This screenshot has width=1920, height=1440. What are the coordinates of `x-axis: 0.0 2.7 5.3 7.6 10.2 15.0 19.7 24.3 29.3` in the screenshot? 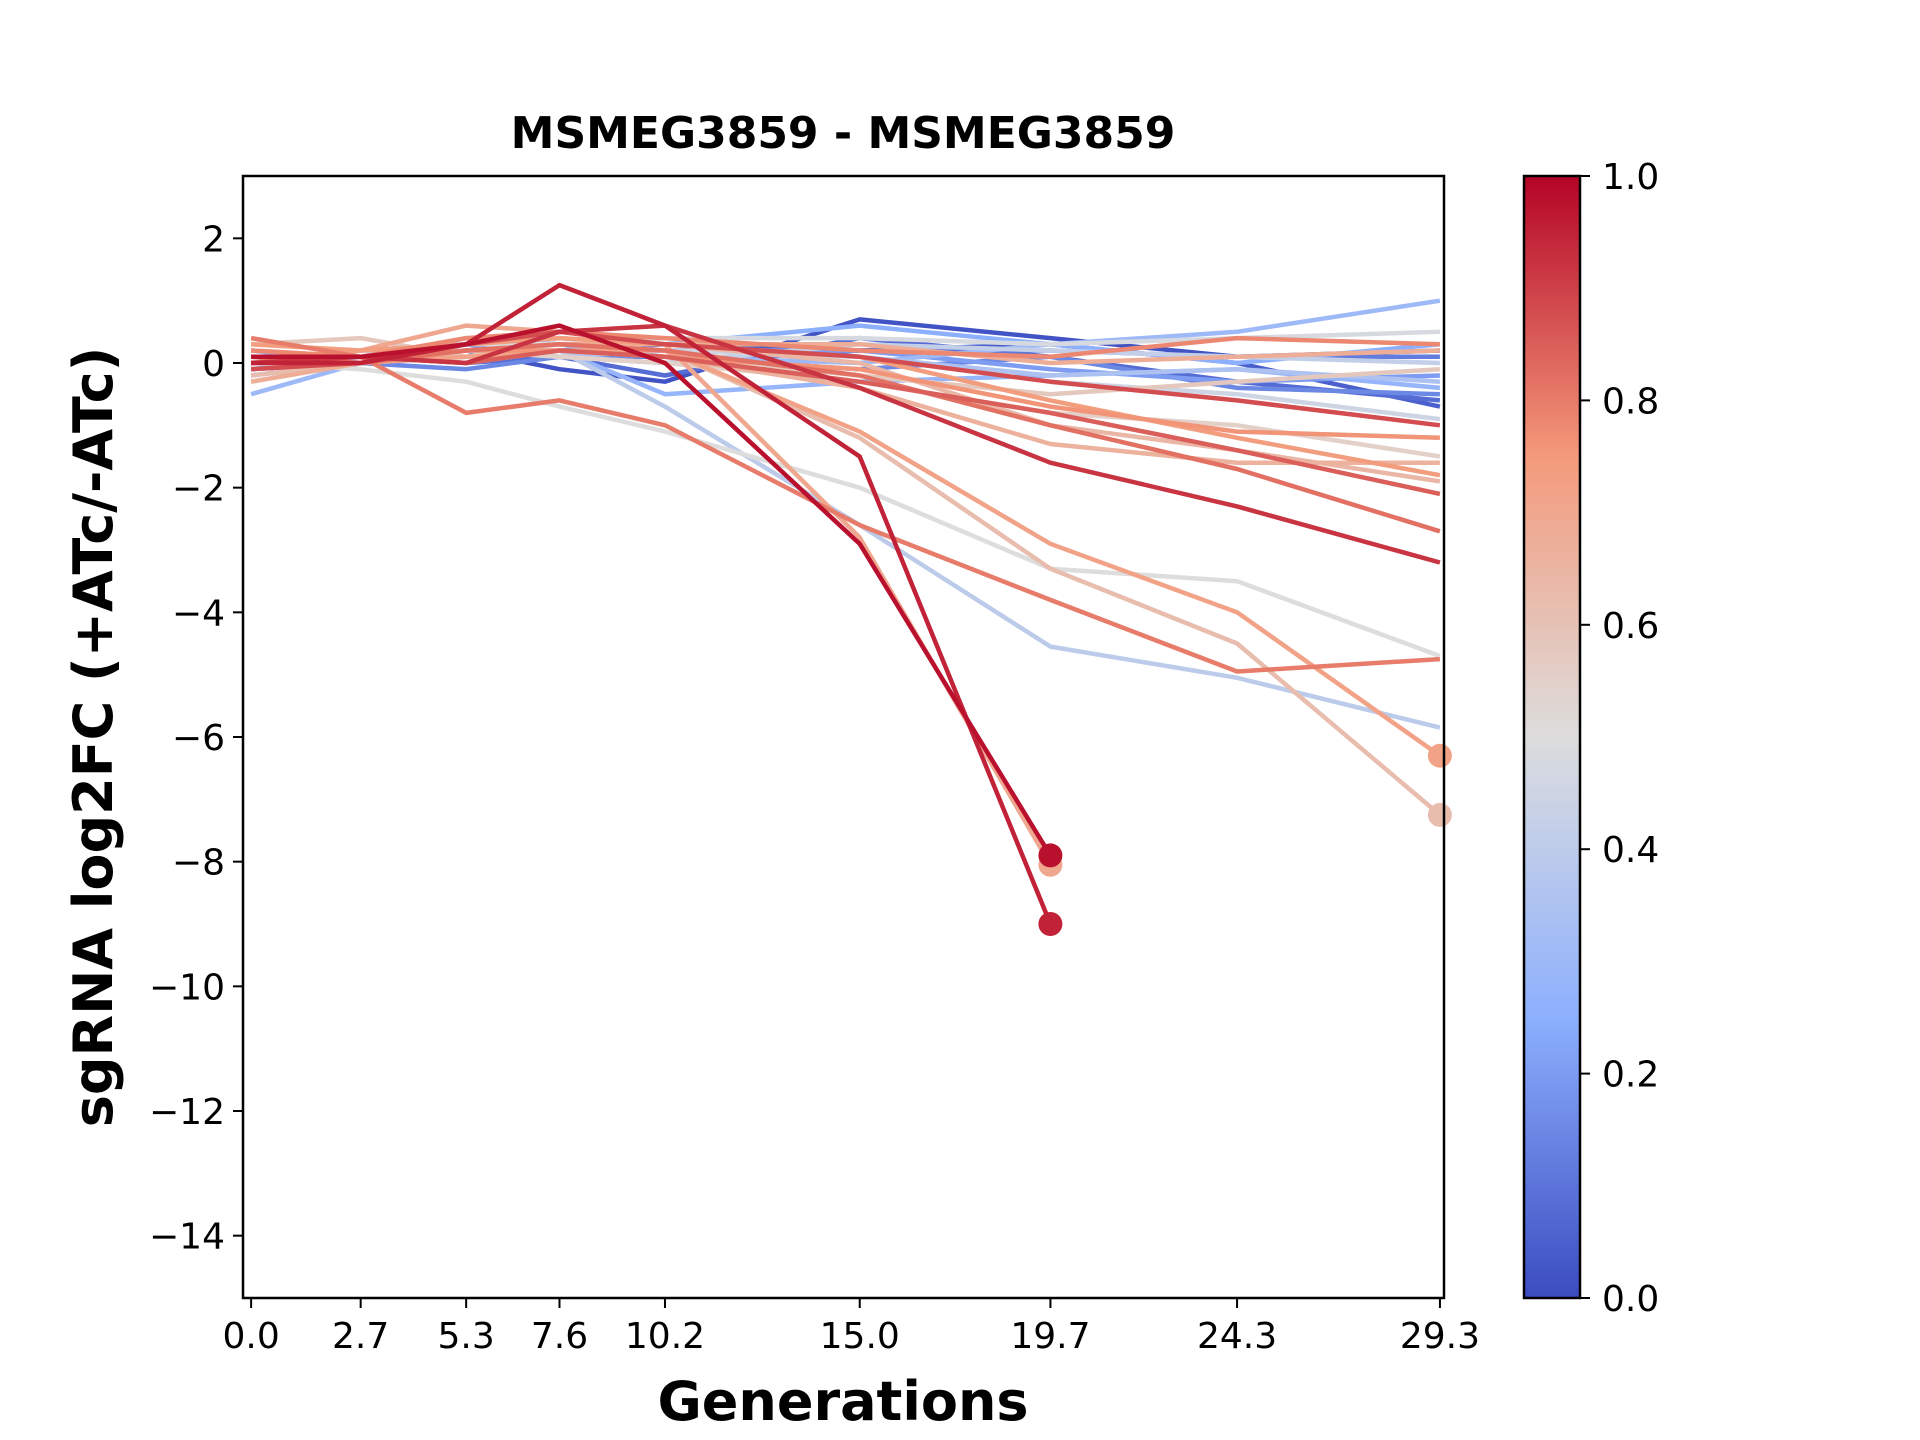 It's located at (851, 1327).